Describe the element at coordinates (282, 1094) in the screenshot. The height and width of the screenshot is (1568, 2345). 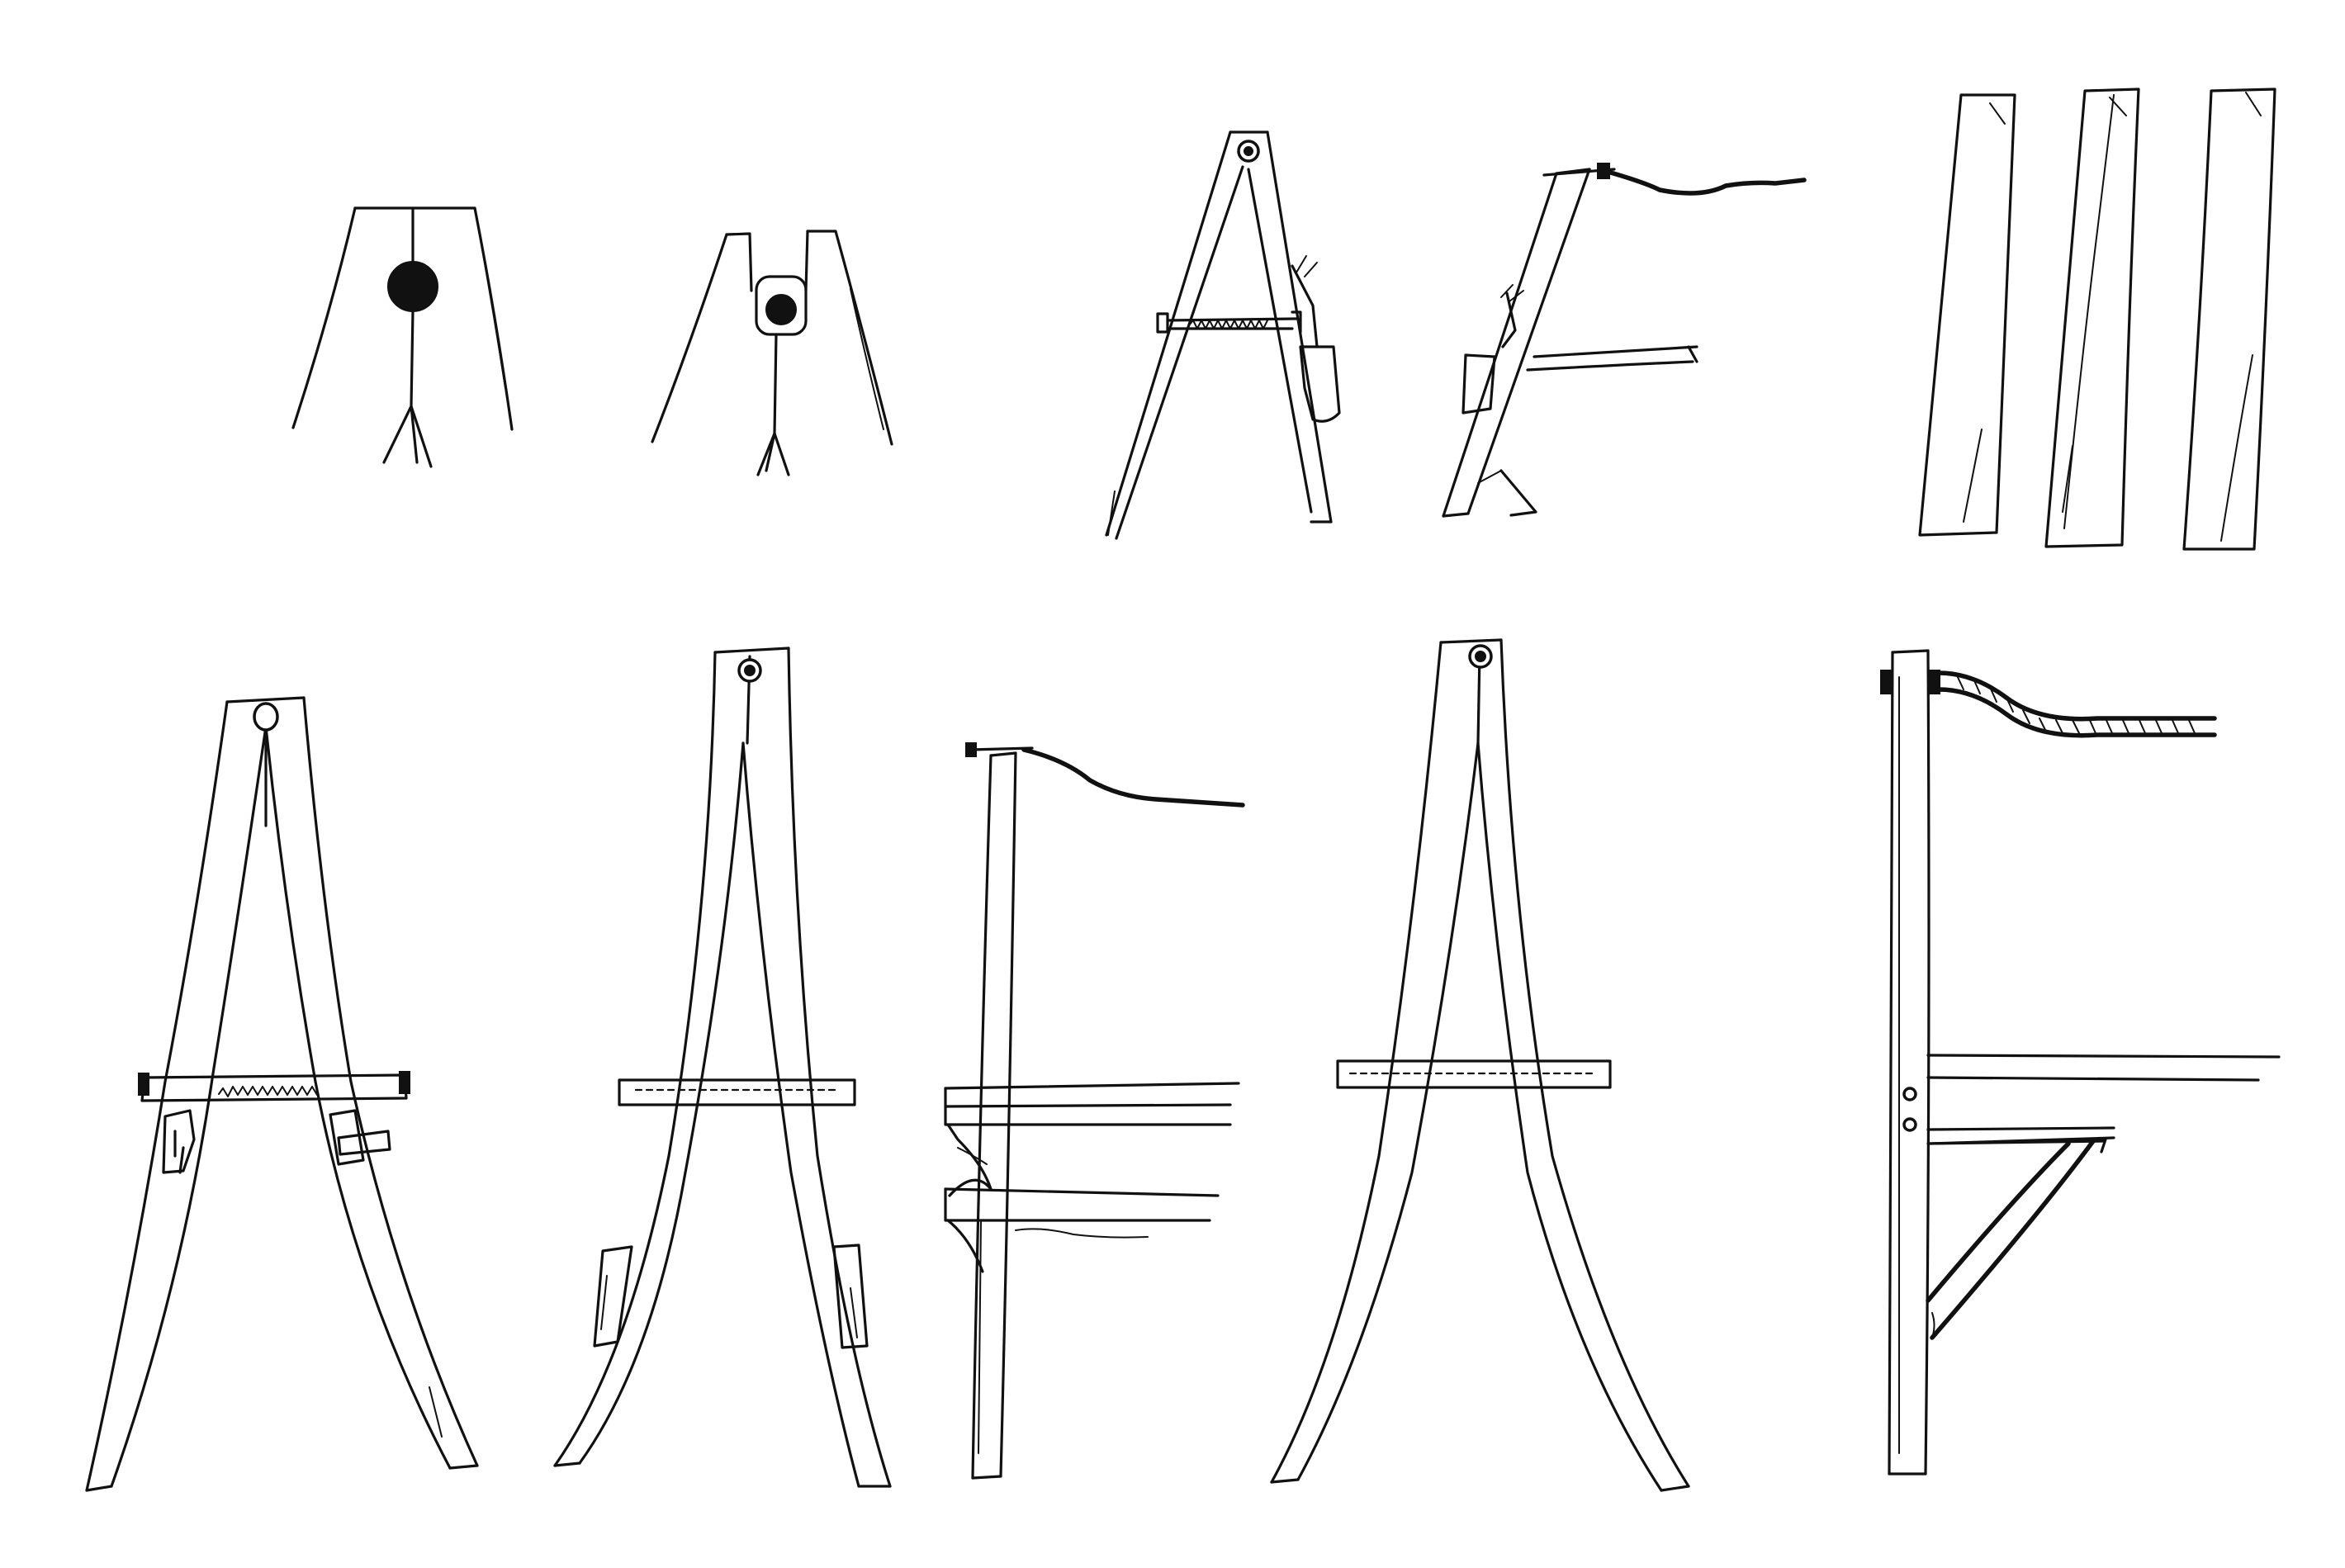
I see `sketch-a-frame-with-rope-crossbar` at that location.